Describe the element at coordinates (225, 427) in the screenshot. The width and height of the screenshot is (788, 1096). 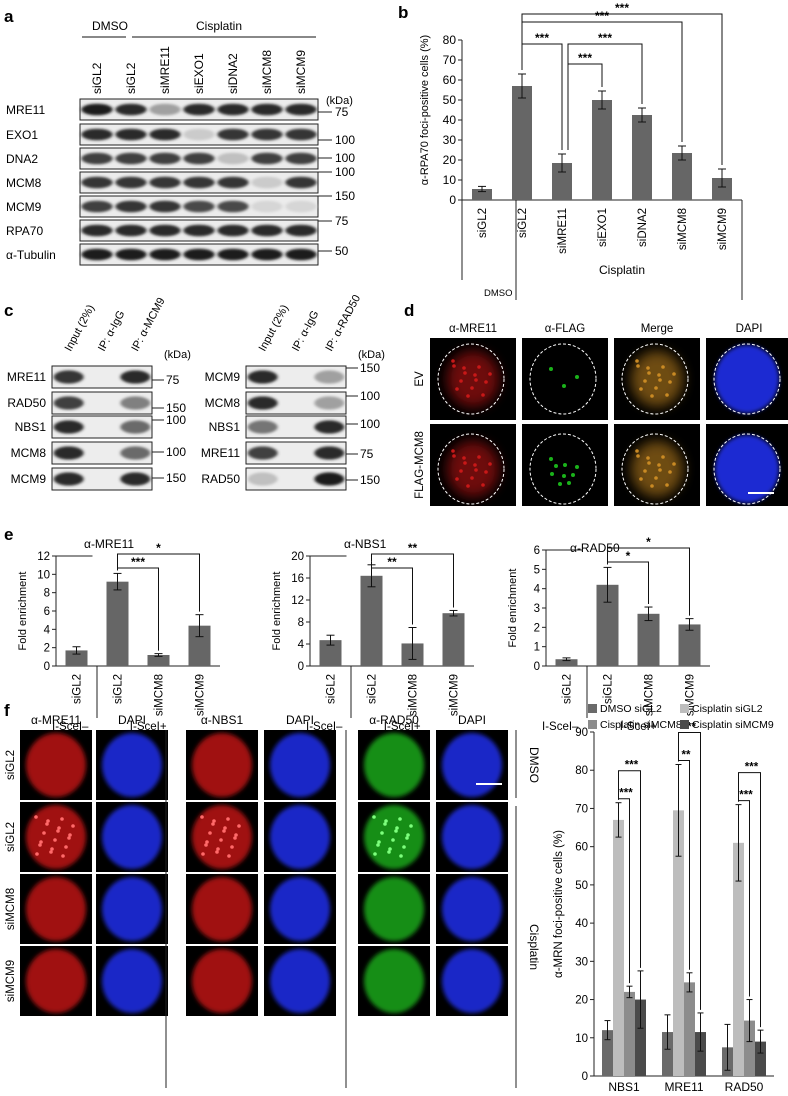
I see `blot-name: NBS1` at that location.